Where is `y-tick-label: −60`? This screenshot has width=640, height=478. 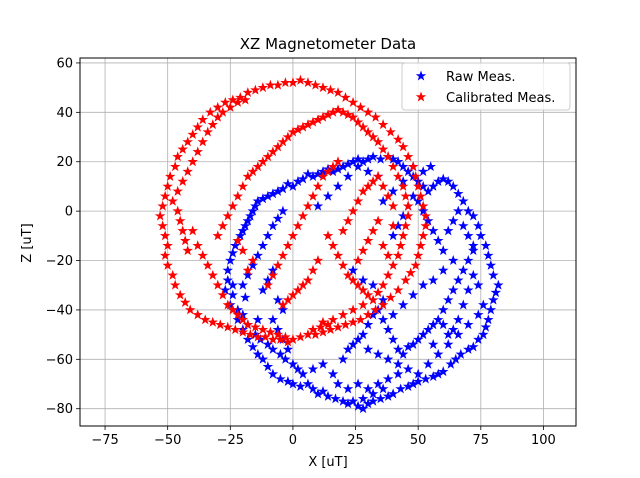 y-tick-label: −60 is located at coordinates (59, 360).